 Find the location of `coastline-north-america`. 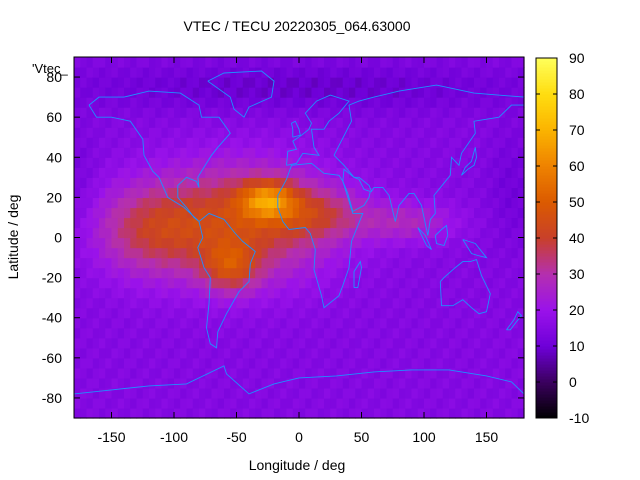

coastline-north-america is located at coordinates (159, 156).